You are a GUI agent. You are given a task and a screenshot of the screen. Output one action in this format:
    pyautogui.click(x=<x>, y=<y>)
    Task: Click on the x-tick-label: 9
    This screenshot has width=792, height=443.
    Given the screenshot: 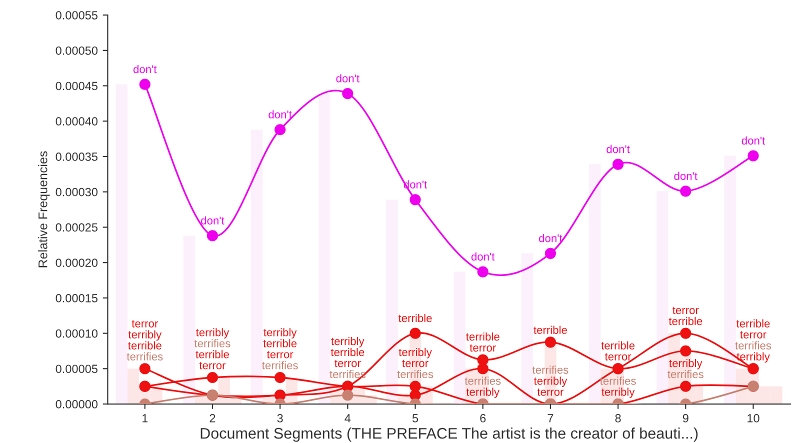 What is the action you would take?
    pyautogui.click(x=685, y=418)
    